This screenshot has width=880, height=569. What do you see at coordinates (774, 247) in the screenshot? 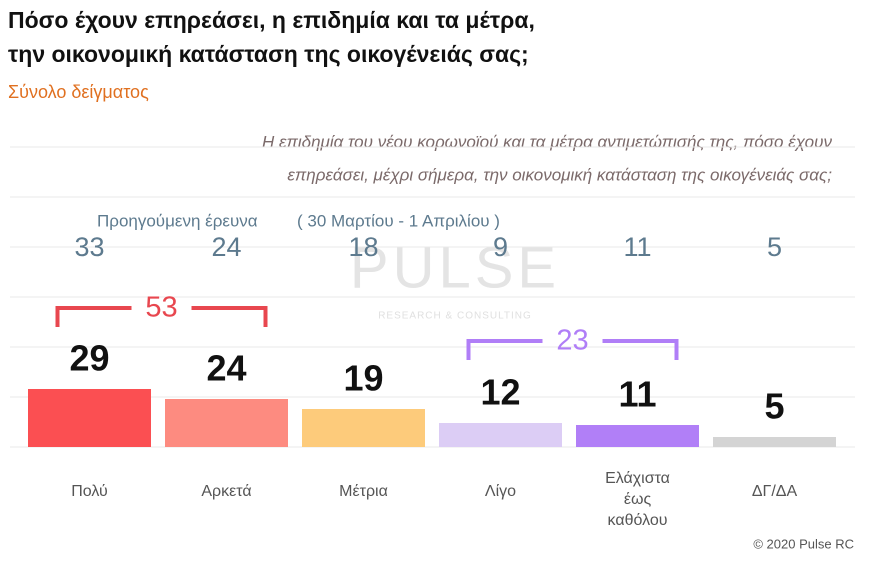
I see `previous-value: 5` at bounding box center [774, 247].